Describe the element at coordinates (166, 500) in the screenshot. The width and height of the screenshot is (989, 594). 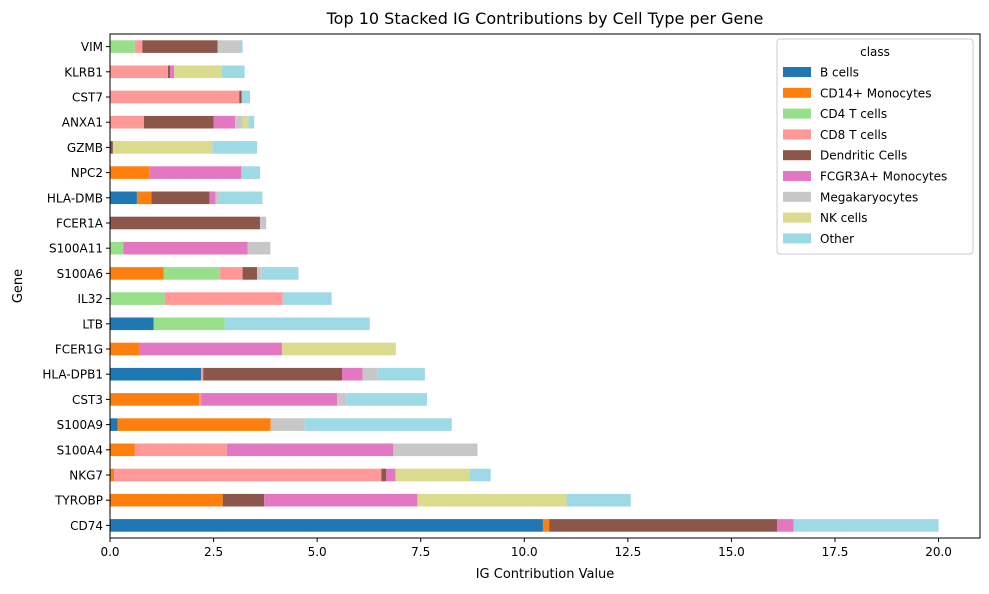
I see `bar-segment-tyrobp-cd14-monocytes` at that location.